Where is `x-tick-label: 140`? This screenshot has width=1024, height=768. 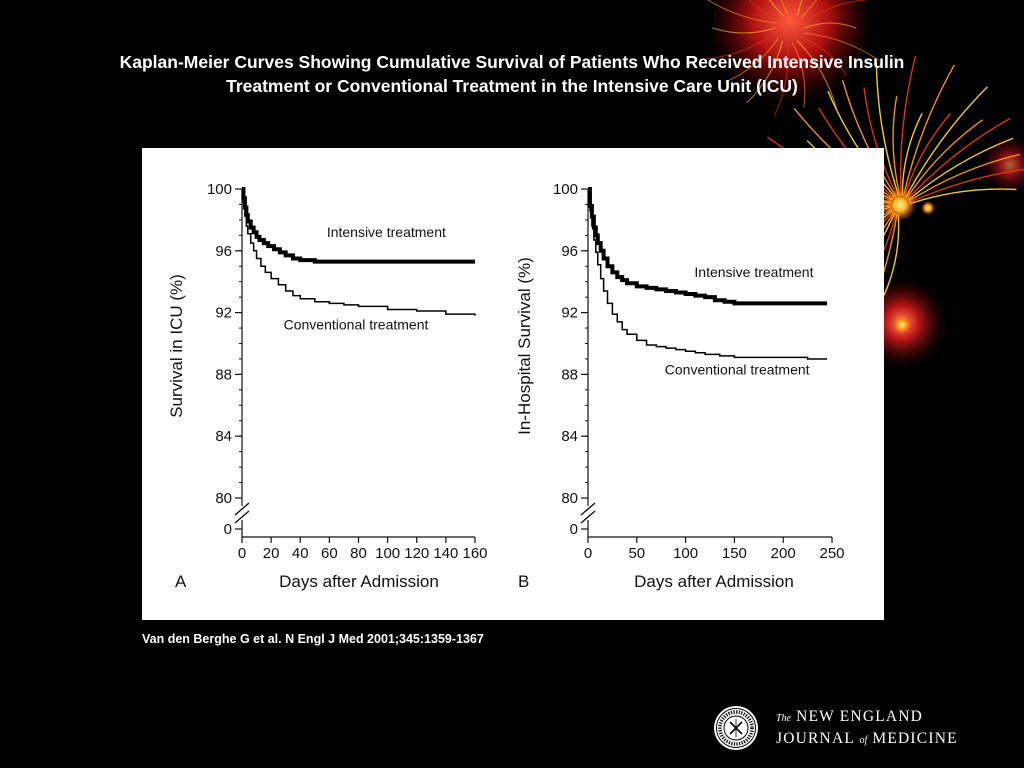
x-tick-label: 140 is located at coordinates (445, 553).